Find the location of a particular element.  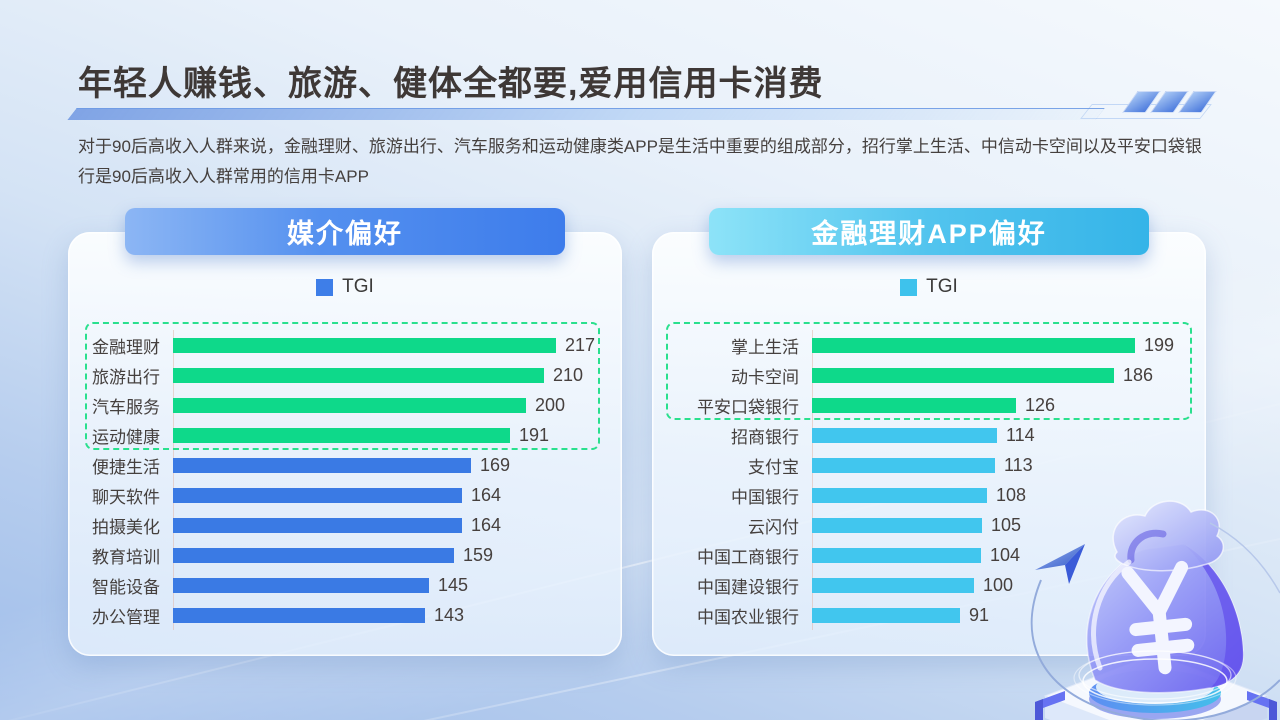

category-label: 招商银行 is located at coordinates (765, 437).